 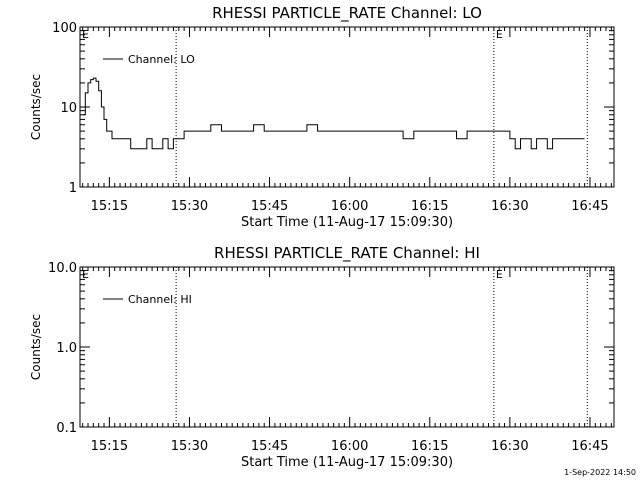 What do you see at coordinates (73, 188) in the screenshot?
I see `y-tick-label: 1` at bounding box center [73, 188].